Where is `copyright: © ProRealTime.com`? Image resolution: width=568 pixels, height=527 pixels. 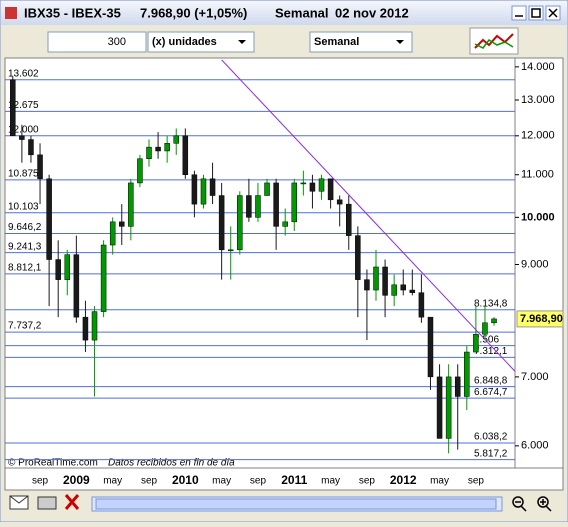
copyright: © ProRealTime.com is located at coordinates (53, 463).